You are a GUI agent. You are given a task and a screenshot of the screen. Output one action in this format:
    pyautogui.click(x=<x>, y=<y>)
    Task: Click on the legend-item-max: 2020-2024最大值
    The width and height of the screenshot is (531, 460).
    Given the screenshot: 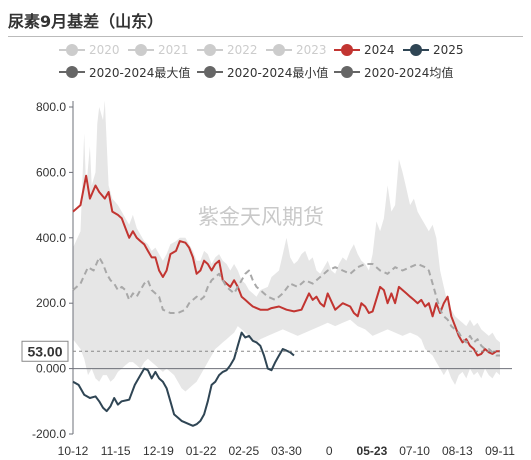 What is the action you would take?
    pyautogui.click(x=124, y=72)
    